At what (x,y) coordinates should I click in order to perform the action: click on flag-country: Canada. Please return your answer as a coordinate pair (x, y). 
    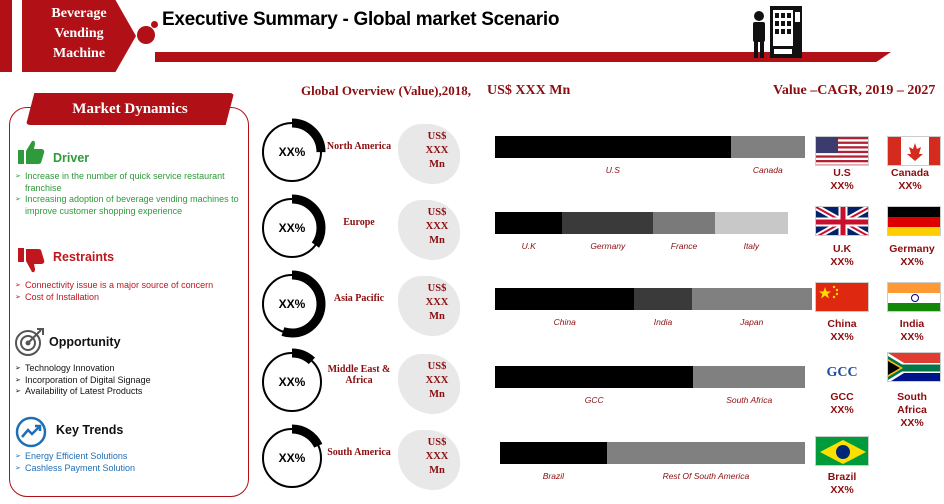
    Looking at the image, I should click on (910, 173).